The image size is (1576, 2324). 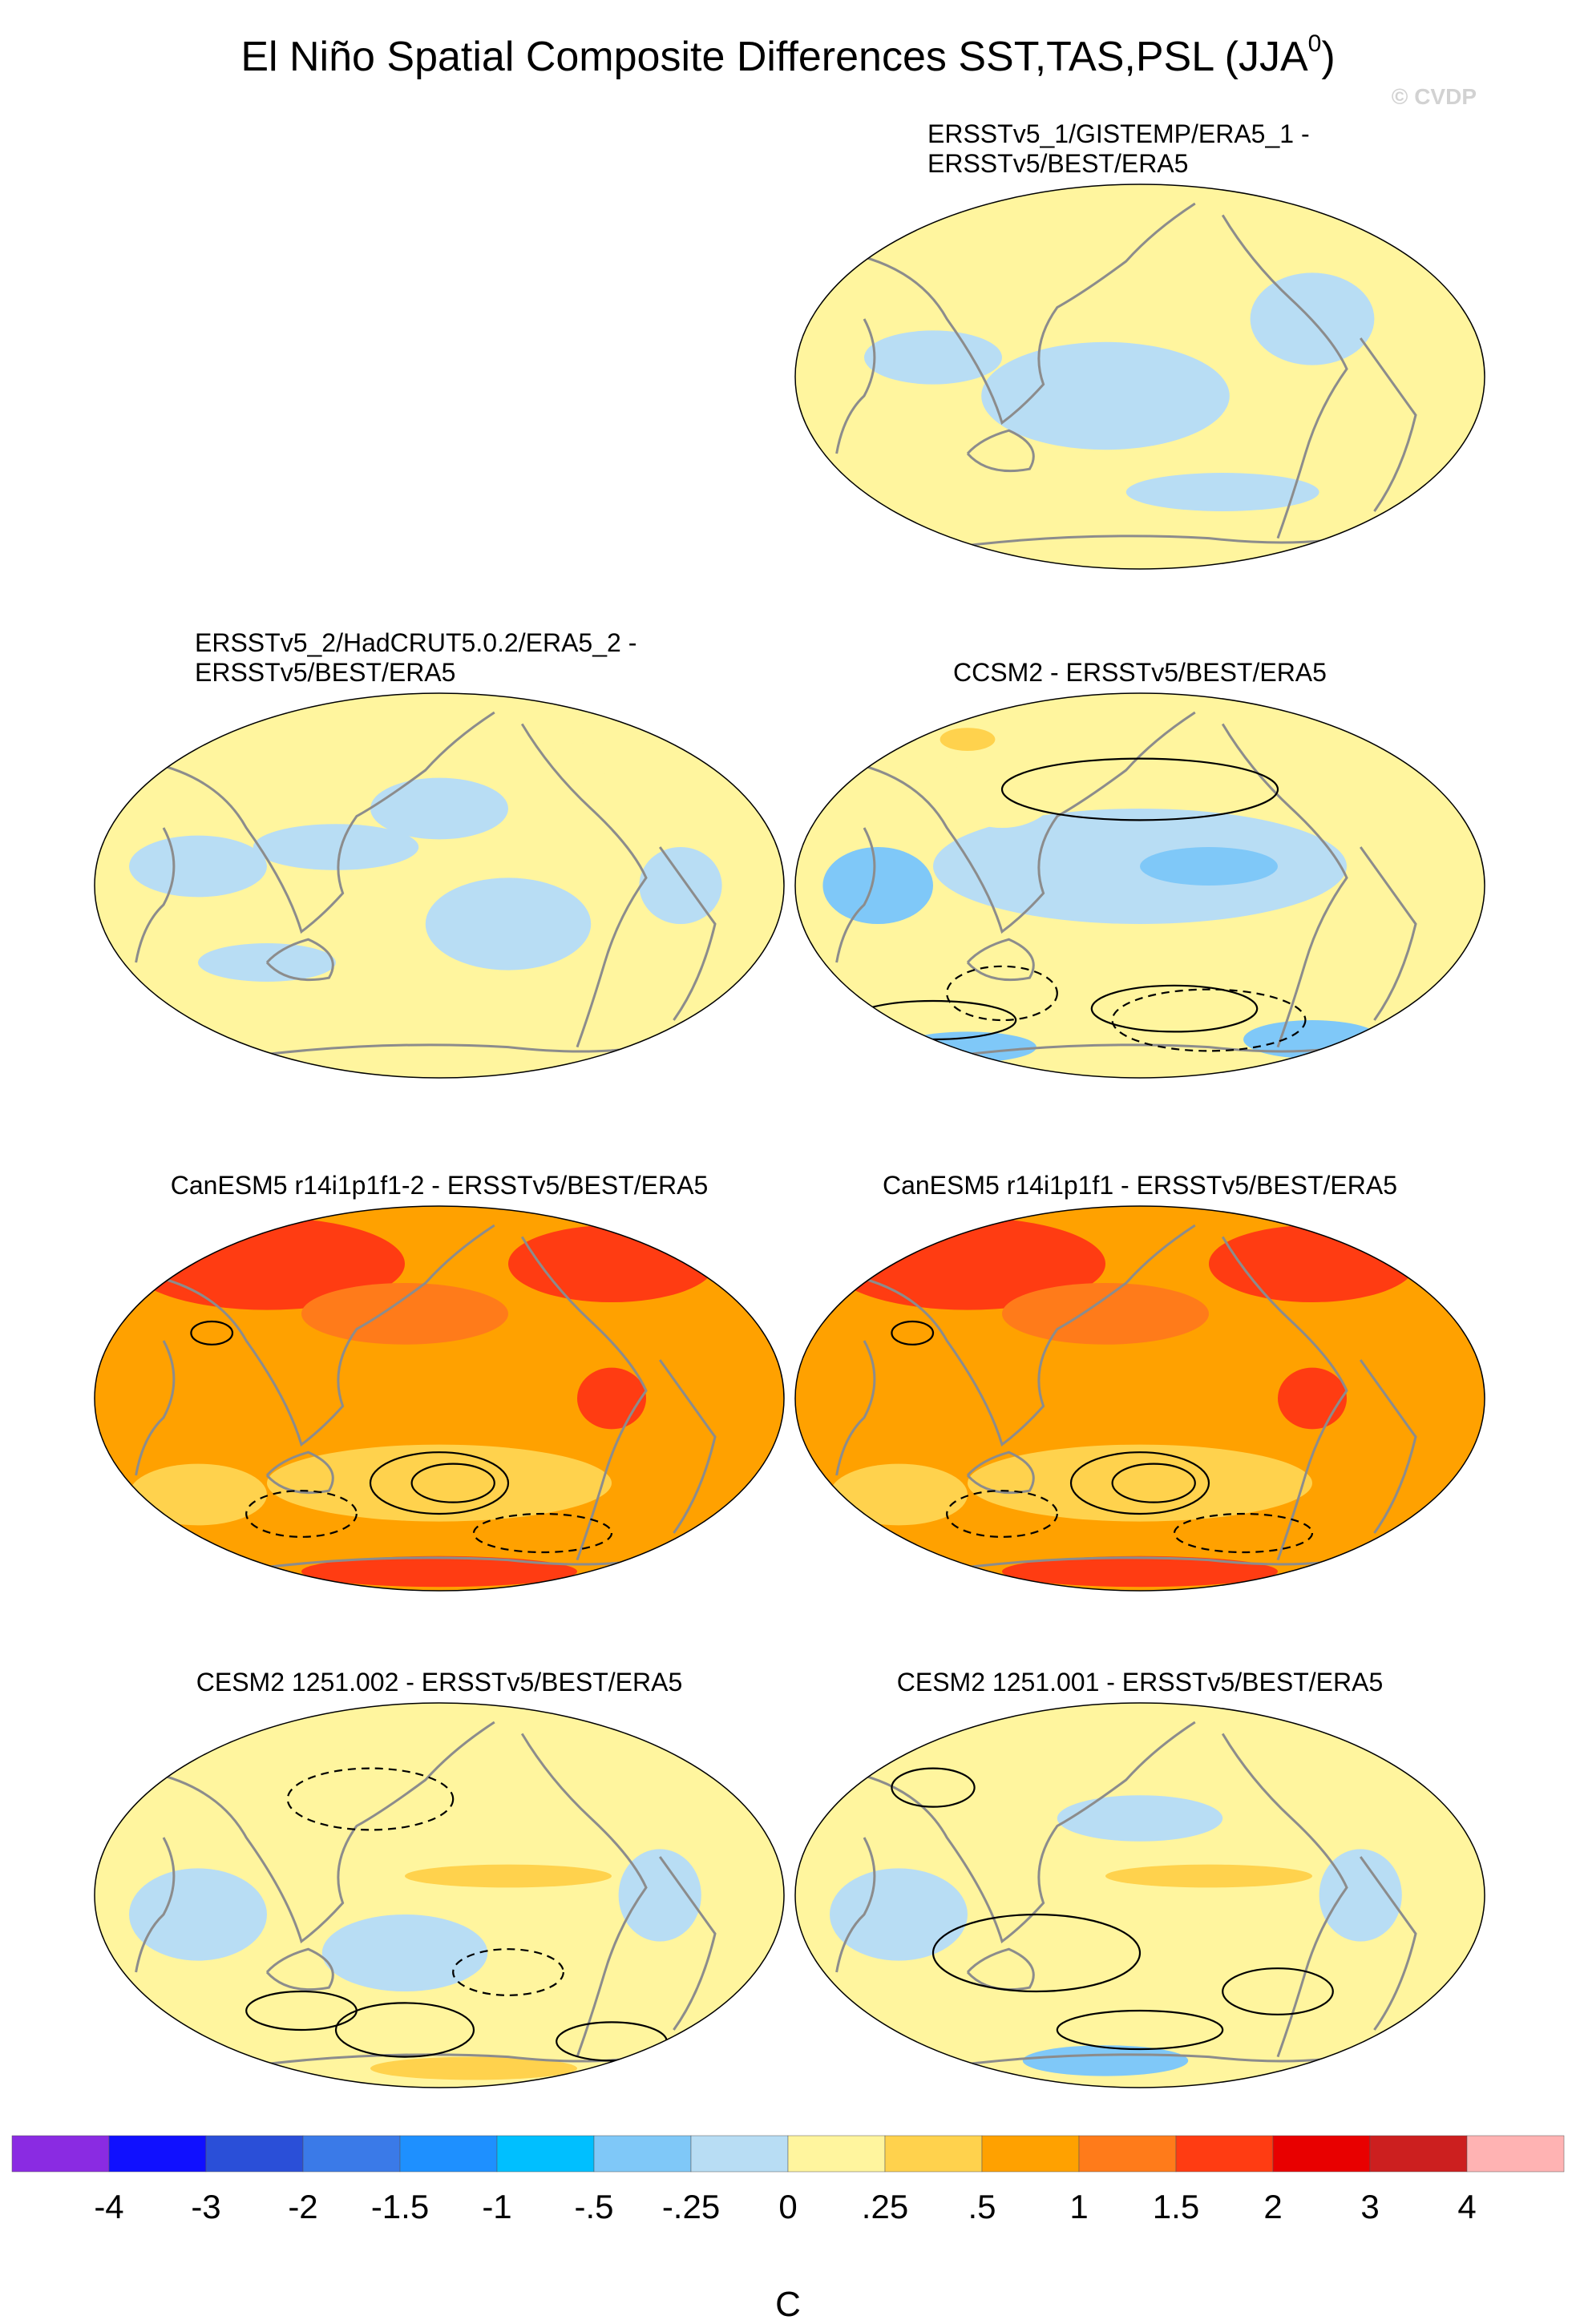 I want to click on panel-canesm-1: CanESM5 r14i1p1f1 - ERSSTv5/BEST/ERA5, so click(x=1139, y=1381).